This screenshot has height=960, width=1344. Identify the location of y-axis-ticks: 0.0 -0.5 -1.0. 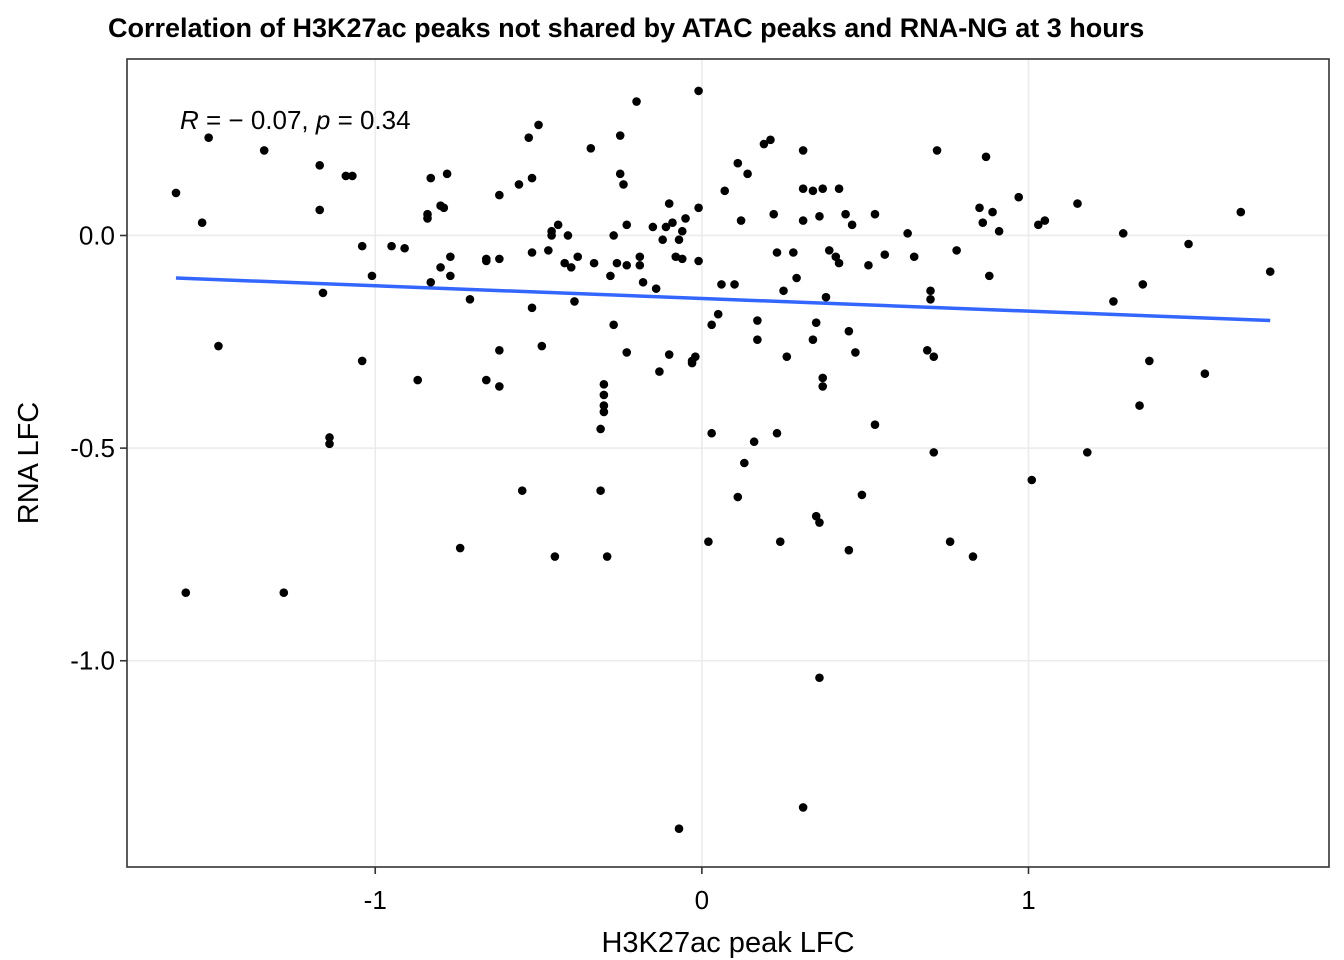
(98, 448).